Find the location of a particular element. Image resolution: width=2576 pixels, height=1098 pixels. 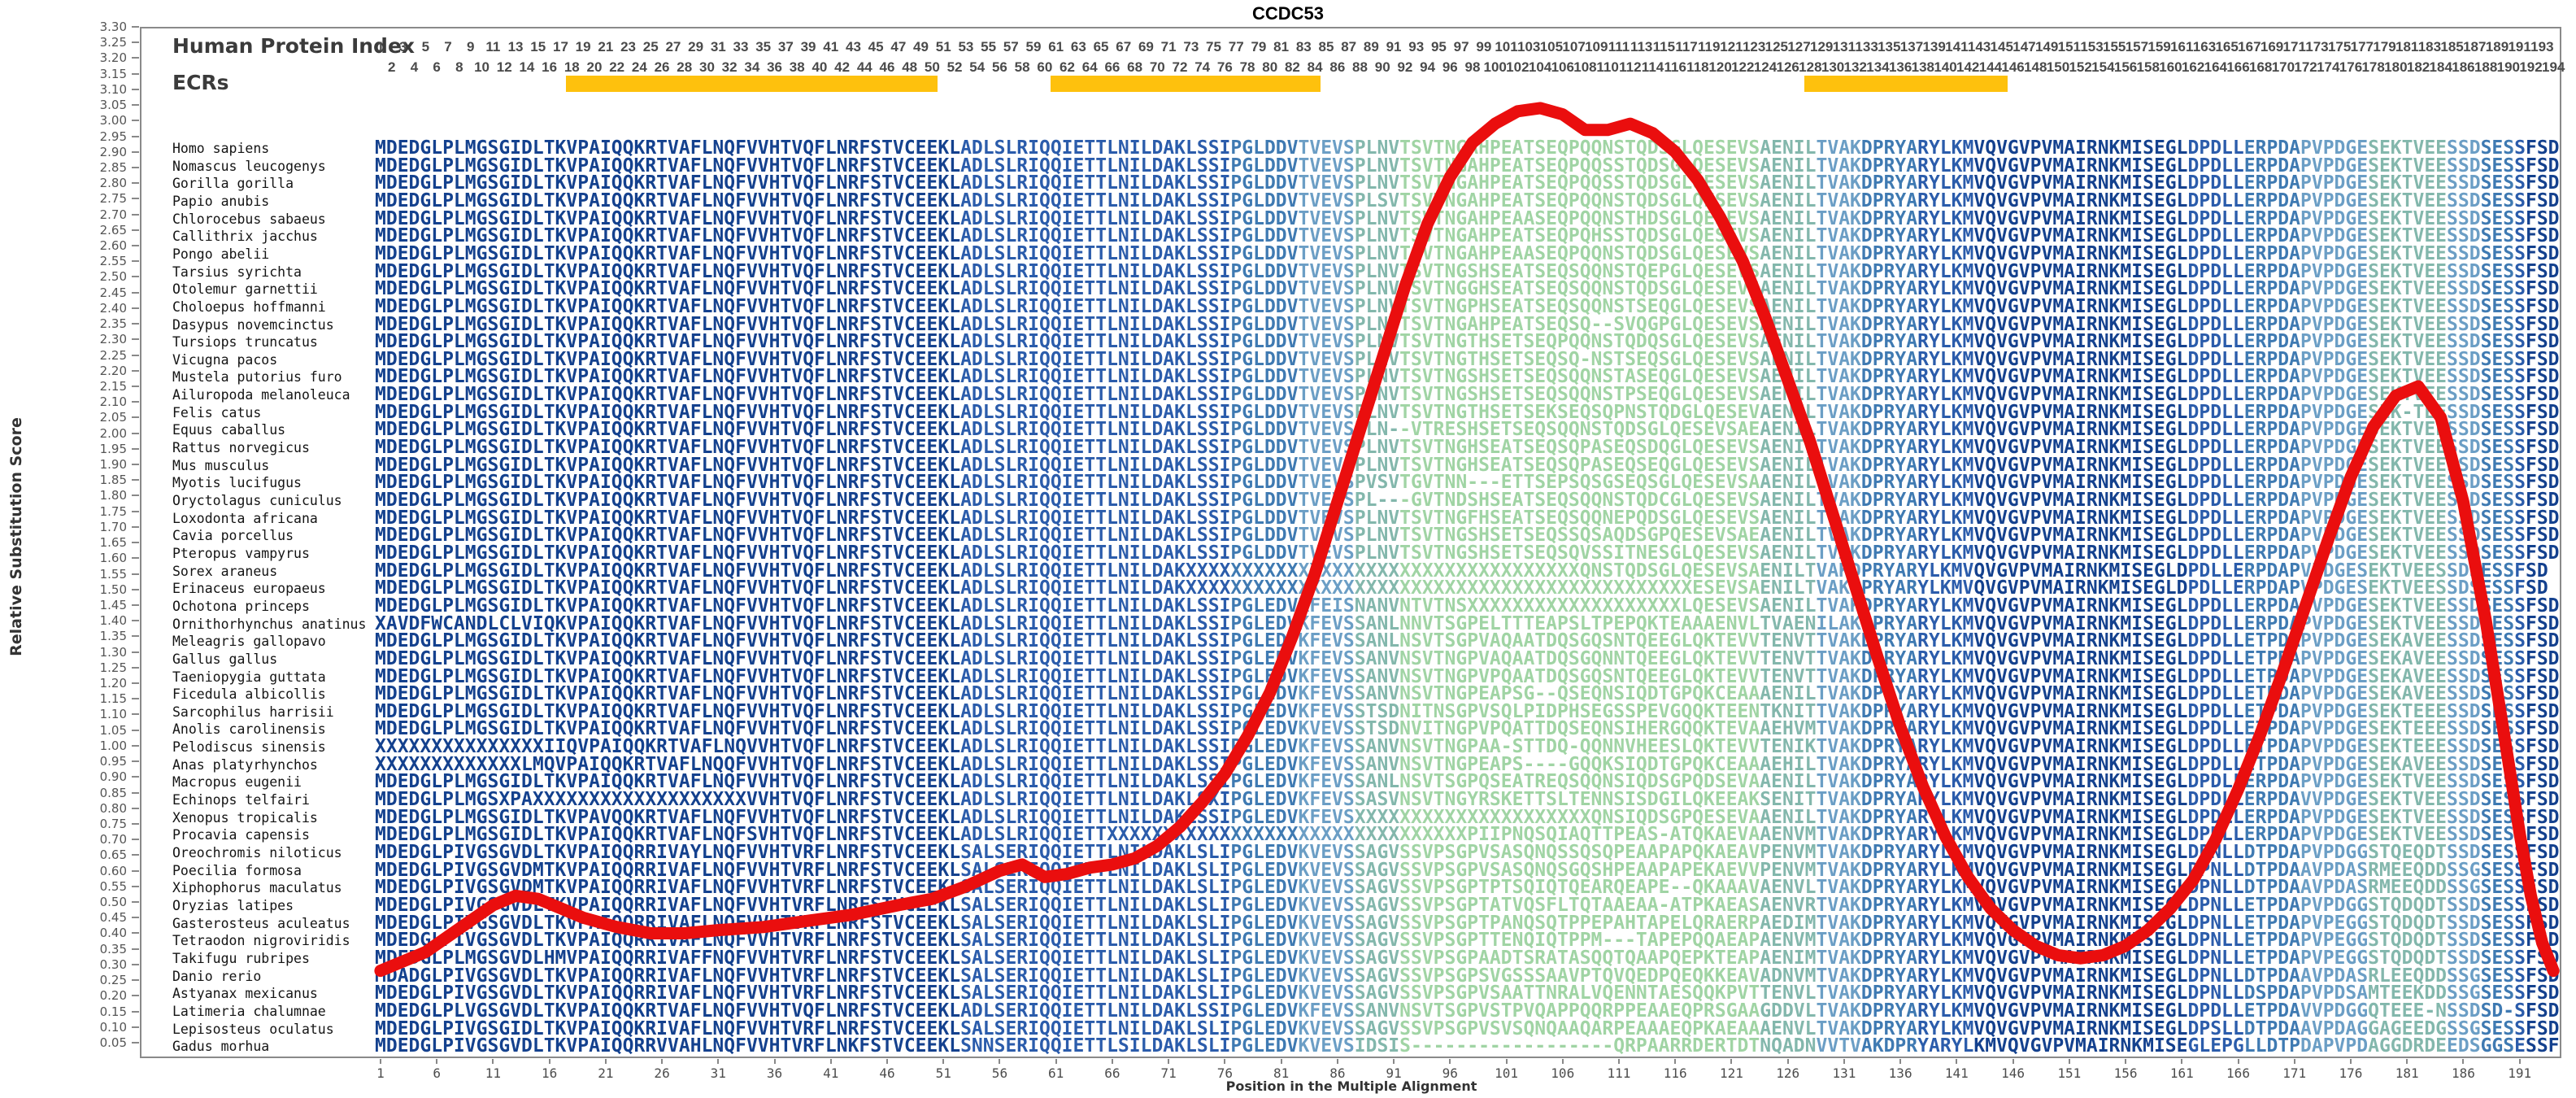

column-number: 16 is located at coordinates (550, 67).